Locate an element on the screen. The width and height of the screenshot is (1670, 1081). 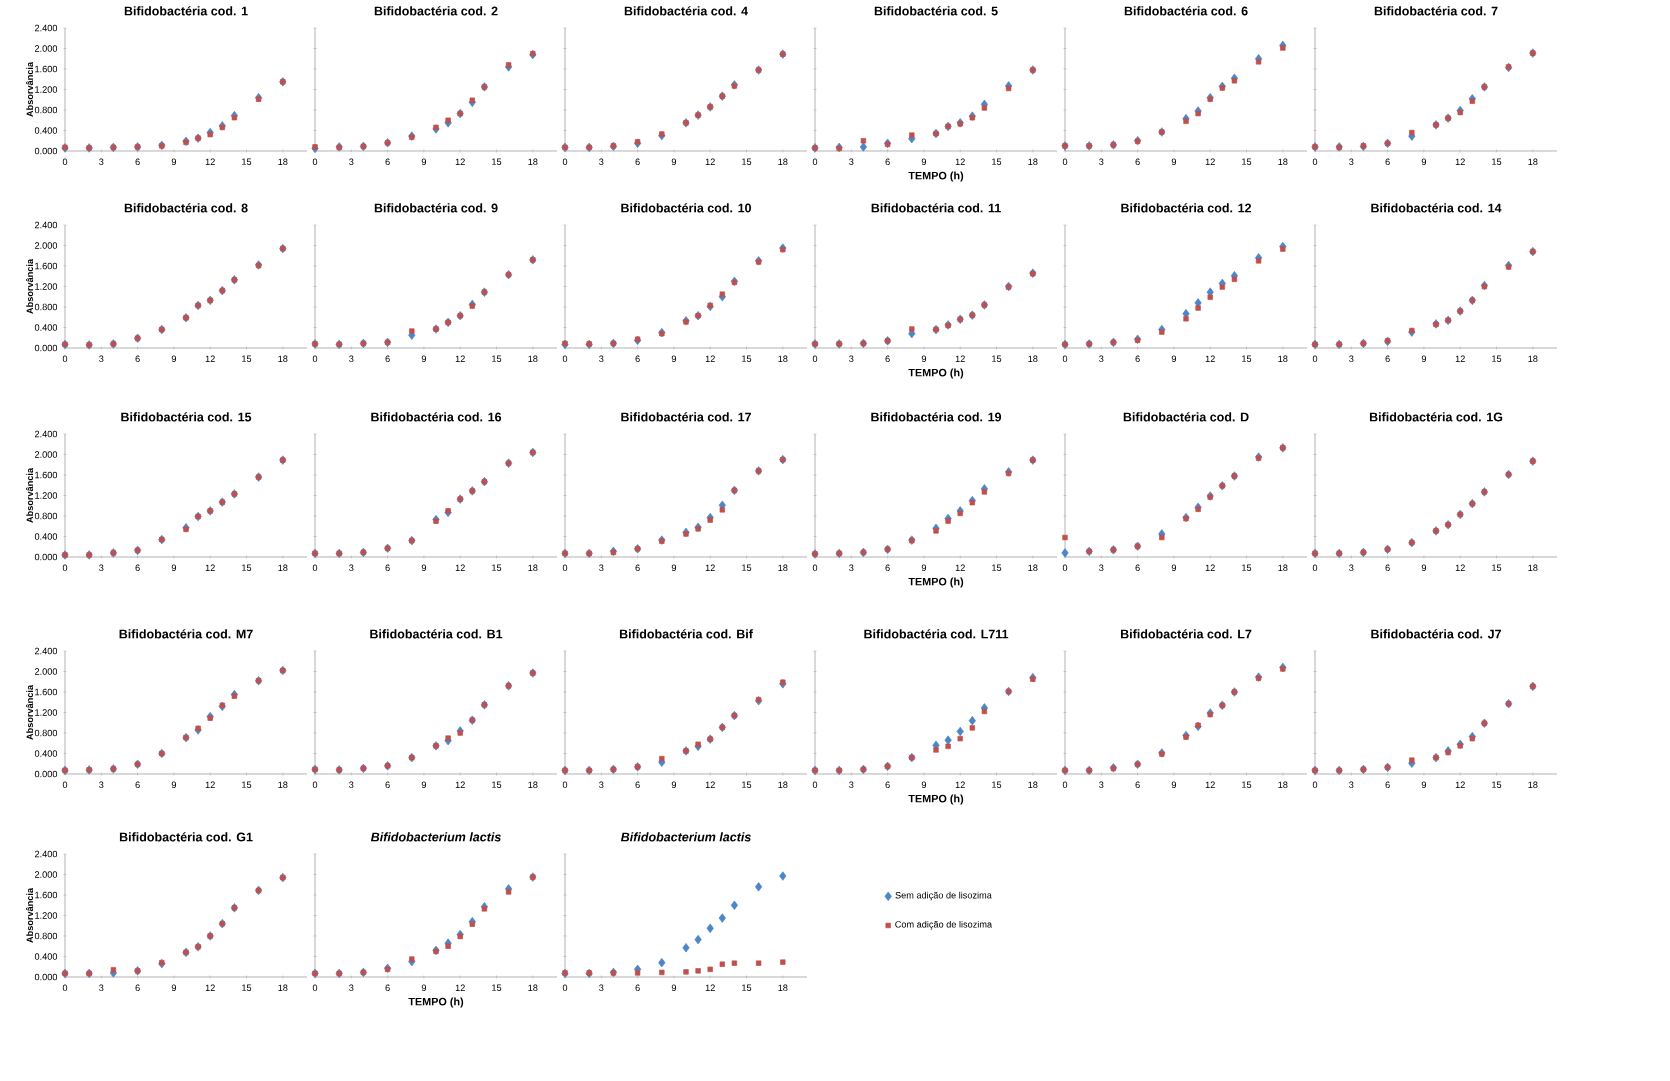
chart-title: Bifidobacterium lactis is located at coordinates (685, 837).